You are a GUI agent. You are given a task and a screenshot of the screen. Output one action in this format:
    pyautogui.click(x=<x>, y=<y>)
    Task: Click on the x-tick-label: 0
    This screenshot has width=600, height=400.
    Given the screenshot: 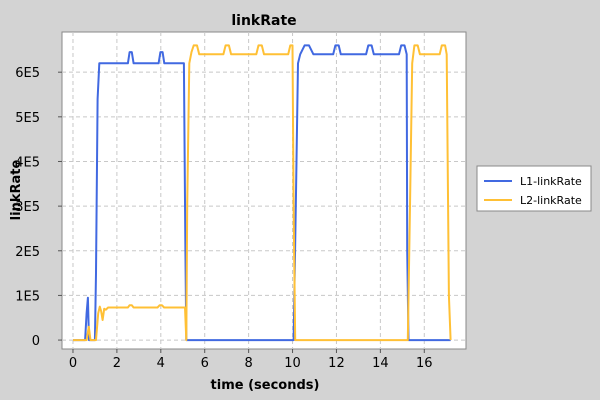 What is the action you would take?
    pyautogui.click(x=73, y=363)
    